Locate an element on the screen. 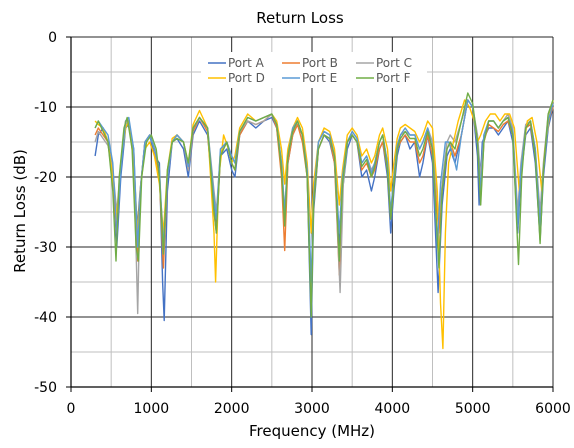  chart-title: Return Loss is located at coordinates (300, 18).